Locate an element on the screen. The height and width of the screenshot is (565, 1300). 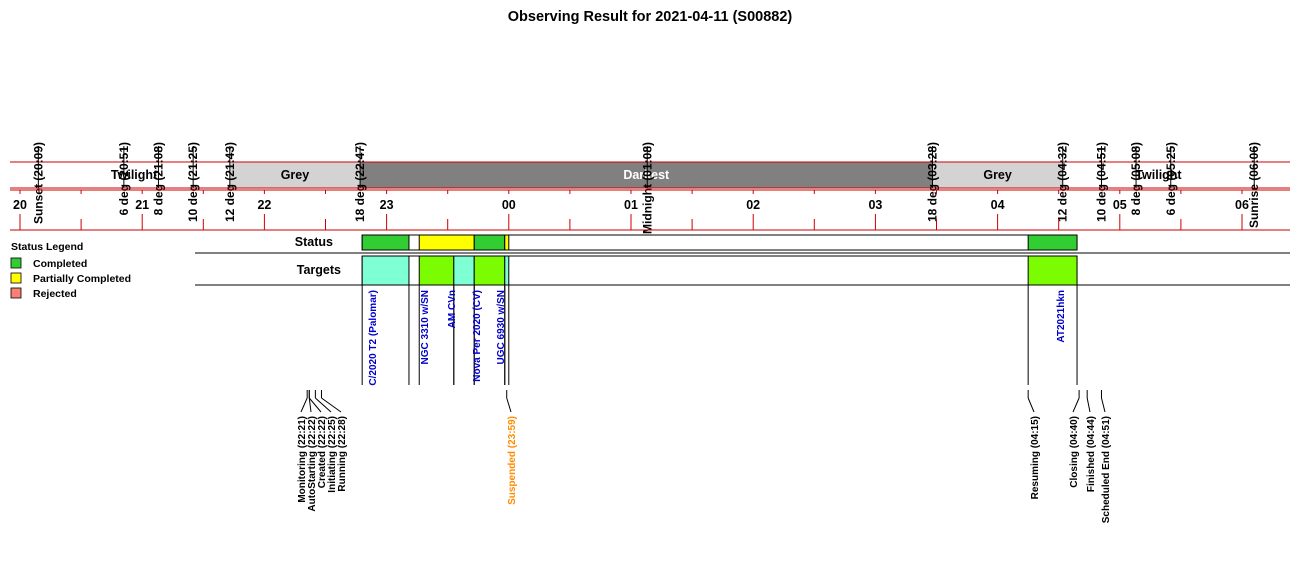
chart-title: Observing Result for 2021-04-11 (S00882) is located at coordinates (650, 17).